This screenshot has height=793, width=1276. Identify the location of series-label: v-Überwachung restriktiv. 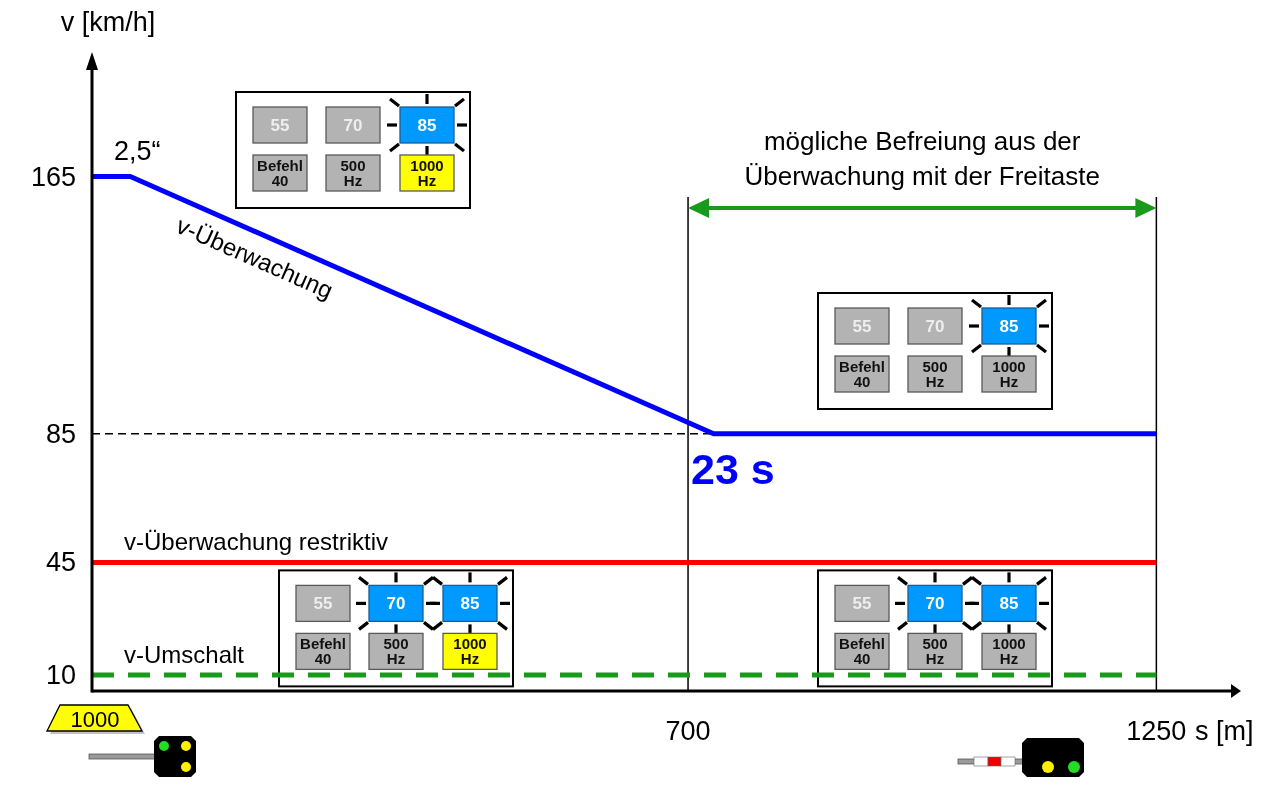
(256, 542).